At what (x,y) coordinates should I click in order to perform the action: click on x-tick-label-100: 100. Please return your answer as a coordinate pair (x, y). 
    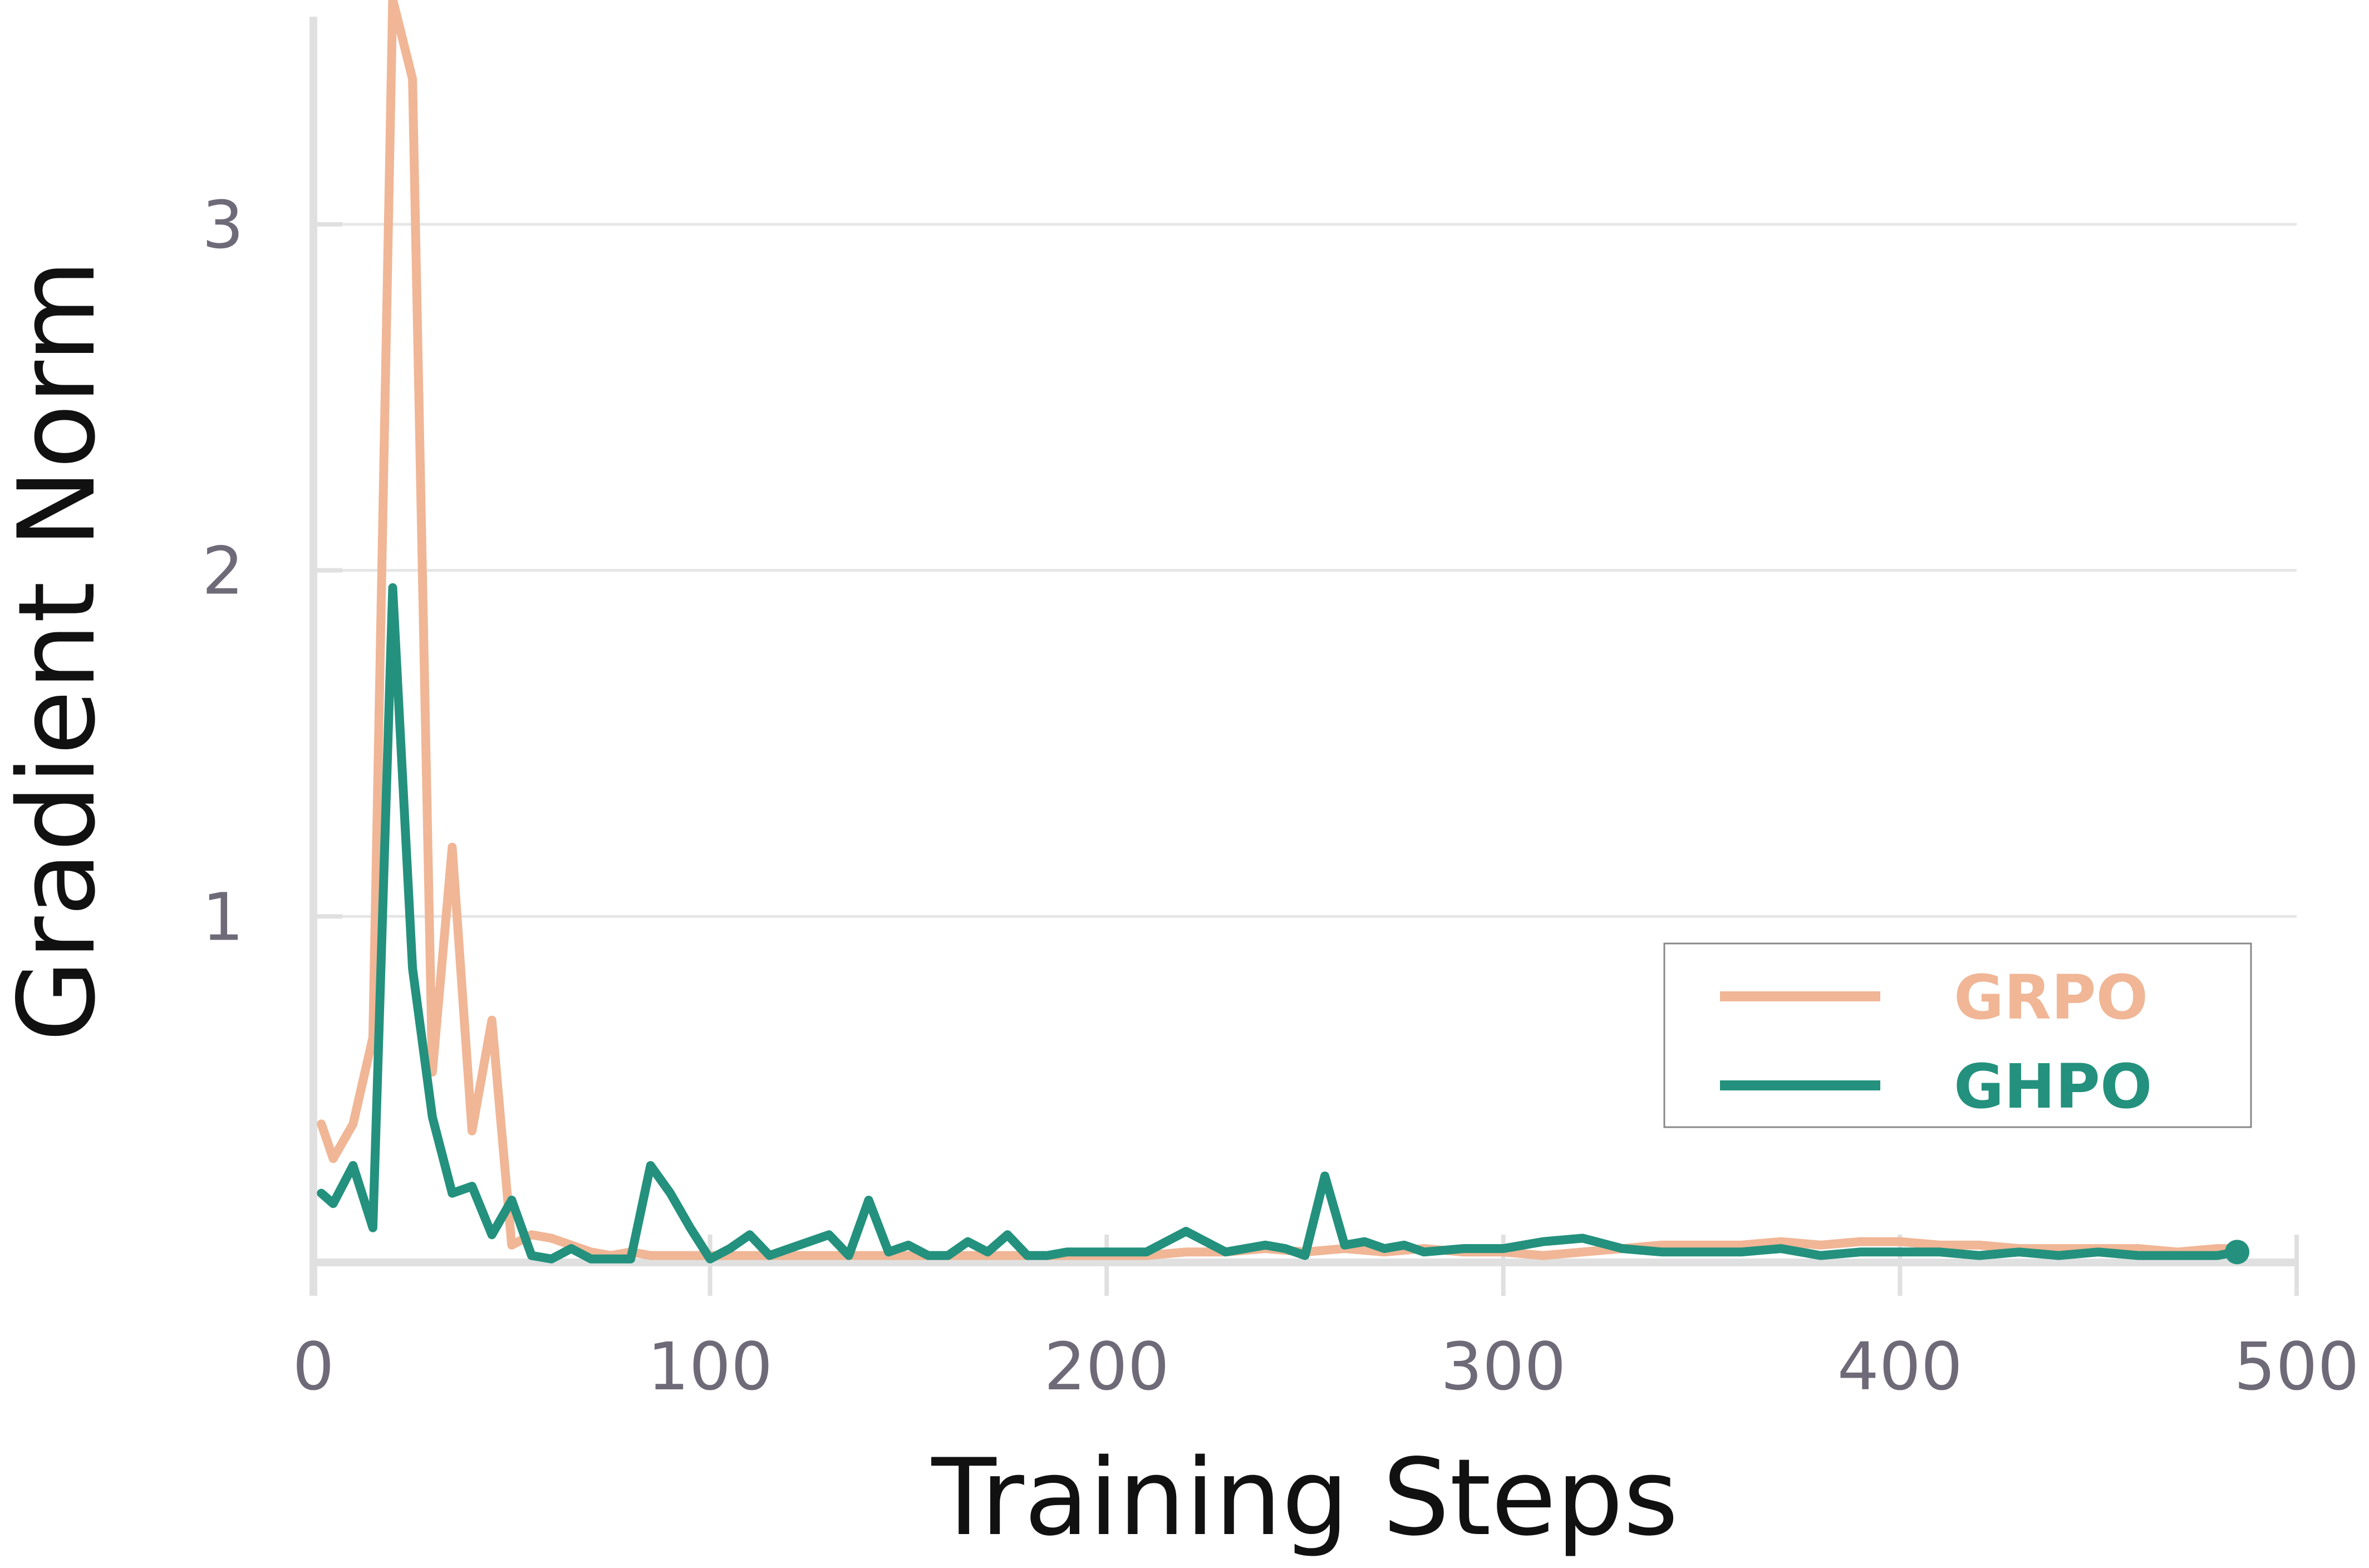
    Looking at the image, I should click on (710, 1366).